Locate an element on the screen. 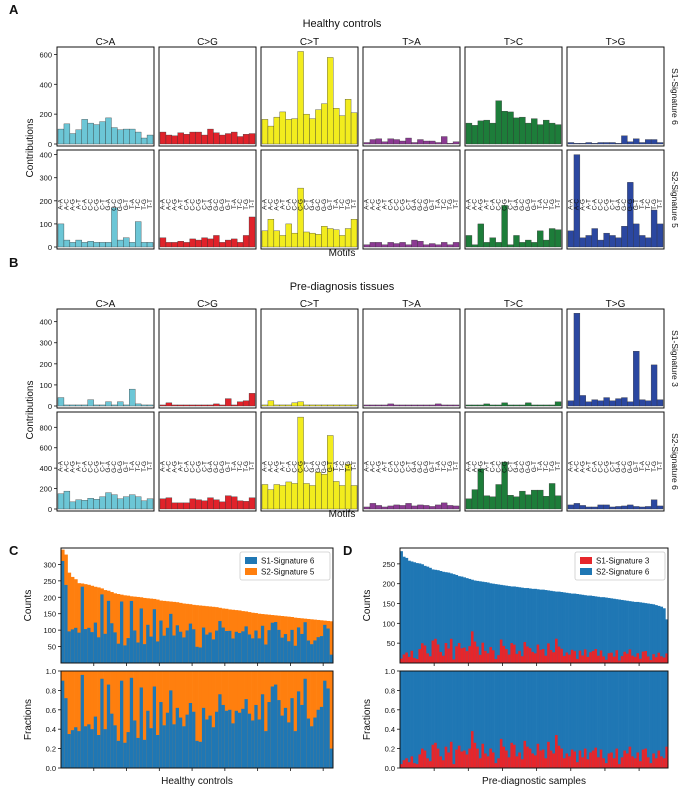  motif-tick-label: T-T is located at coordinates (150, 204).